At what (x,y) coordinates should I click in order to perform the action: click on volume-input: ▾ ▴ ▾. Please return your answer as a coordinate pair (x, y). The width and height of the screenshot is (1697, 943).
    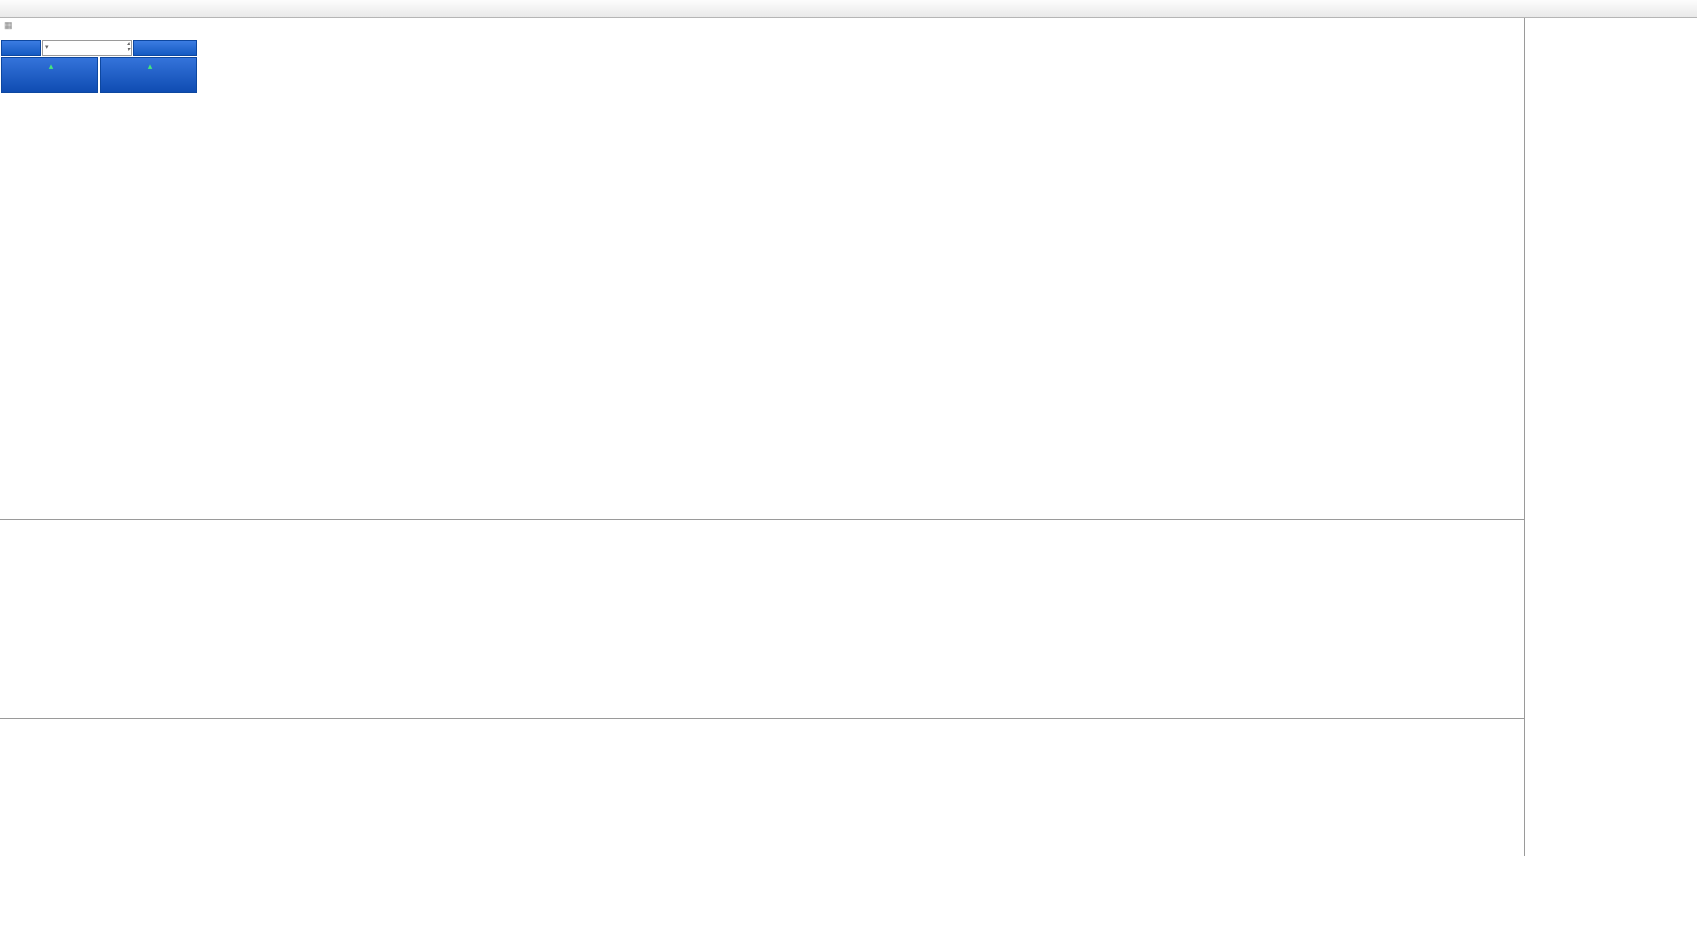
    Looking at the image, I should click on (87, 48).